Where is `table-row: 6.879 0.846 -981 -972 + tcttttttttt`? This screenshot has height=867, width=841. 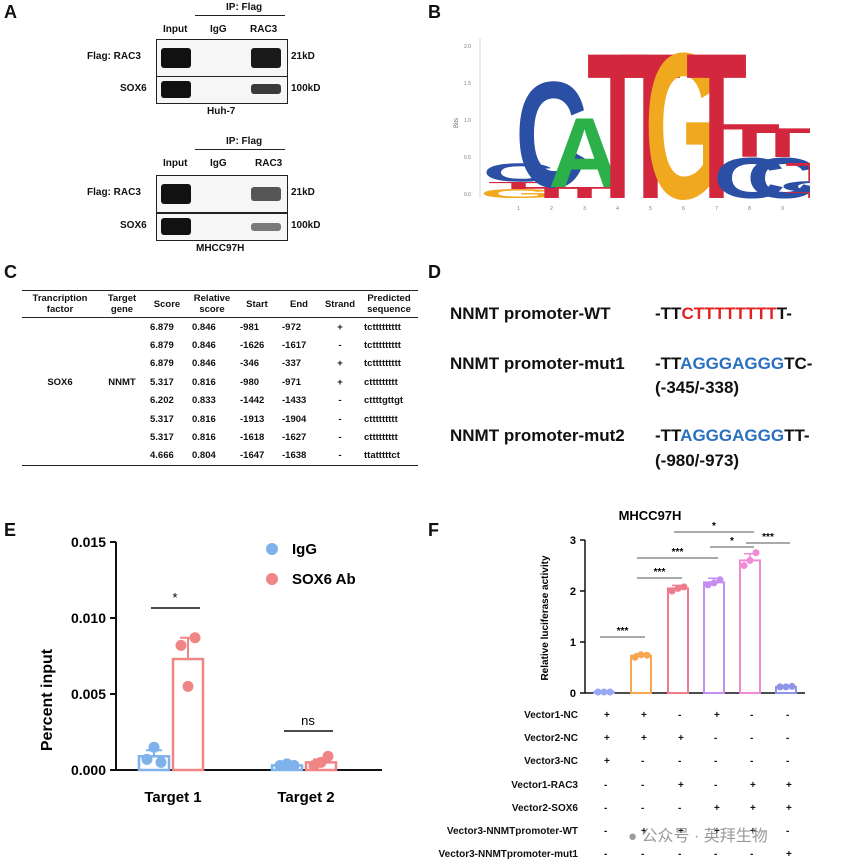
table-row: 6.879 0.846 -981 -972 + tcttttttttt is located at coordinates (220, 327).